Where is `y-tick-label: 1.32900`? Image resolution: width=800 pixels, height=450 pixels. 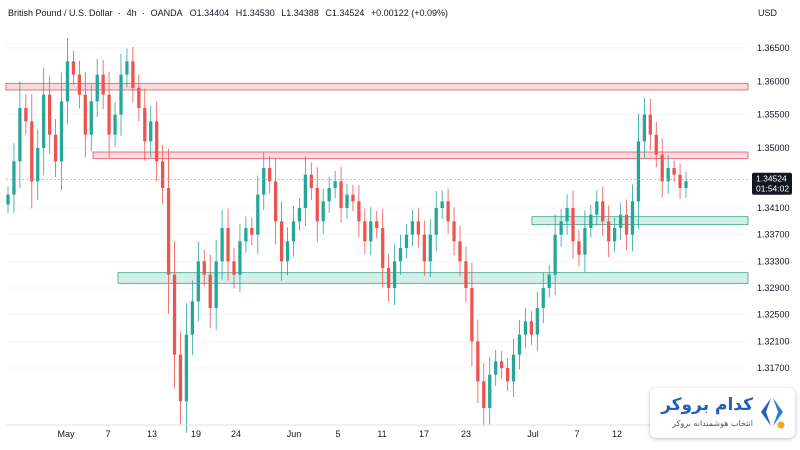
y-tick-label: 1.32900 is located at coordinates (773, 288).